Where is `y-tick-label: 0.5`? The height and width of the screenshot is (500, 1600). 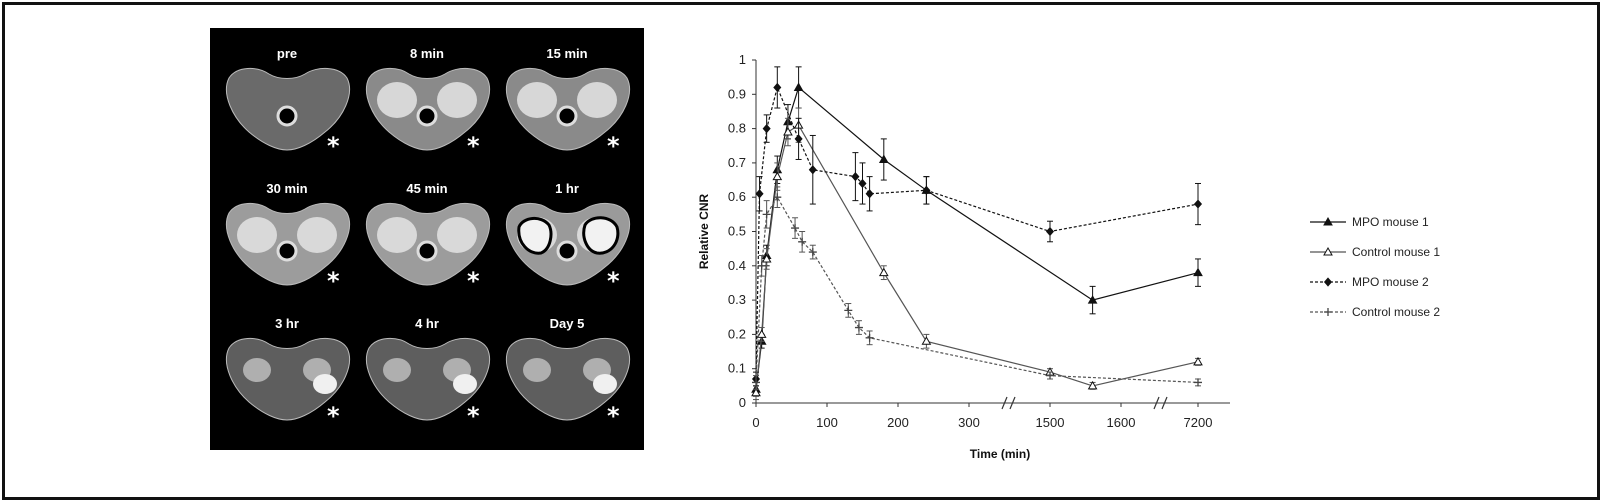 y-tick-label: 0.5 is located at coordinates (737, 231).